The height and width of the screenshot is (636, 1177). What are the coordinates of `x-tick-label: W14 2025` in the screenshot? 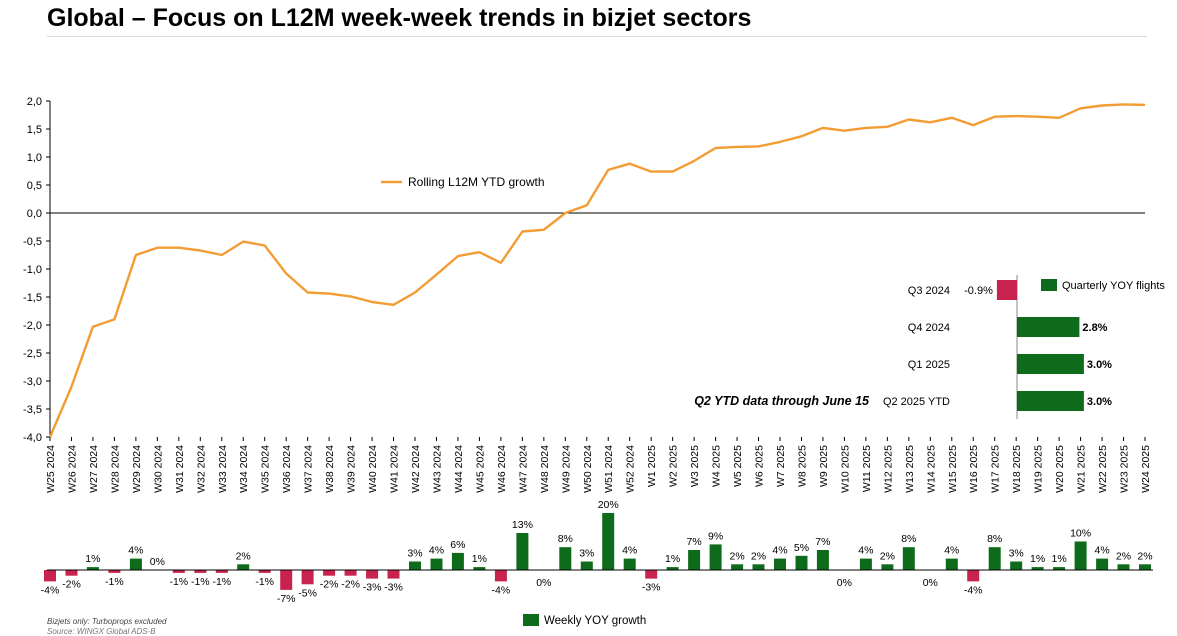 It's located at (931, 469).